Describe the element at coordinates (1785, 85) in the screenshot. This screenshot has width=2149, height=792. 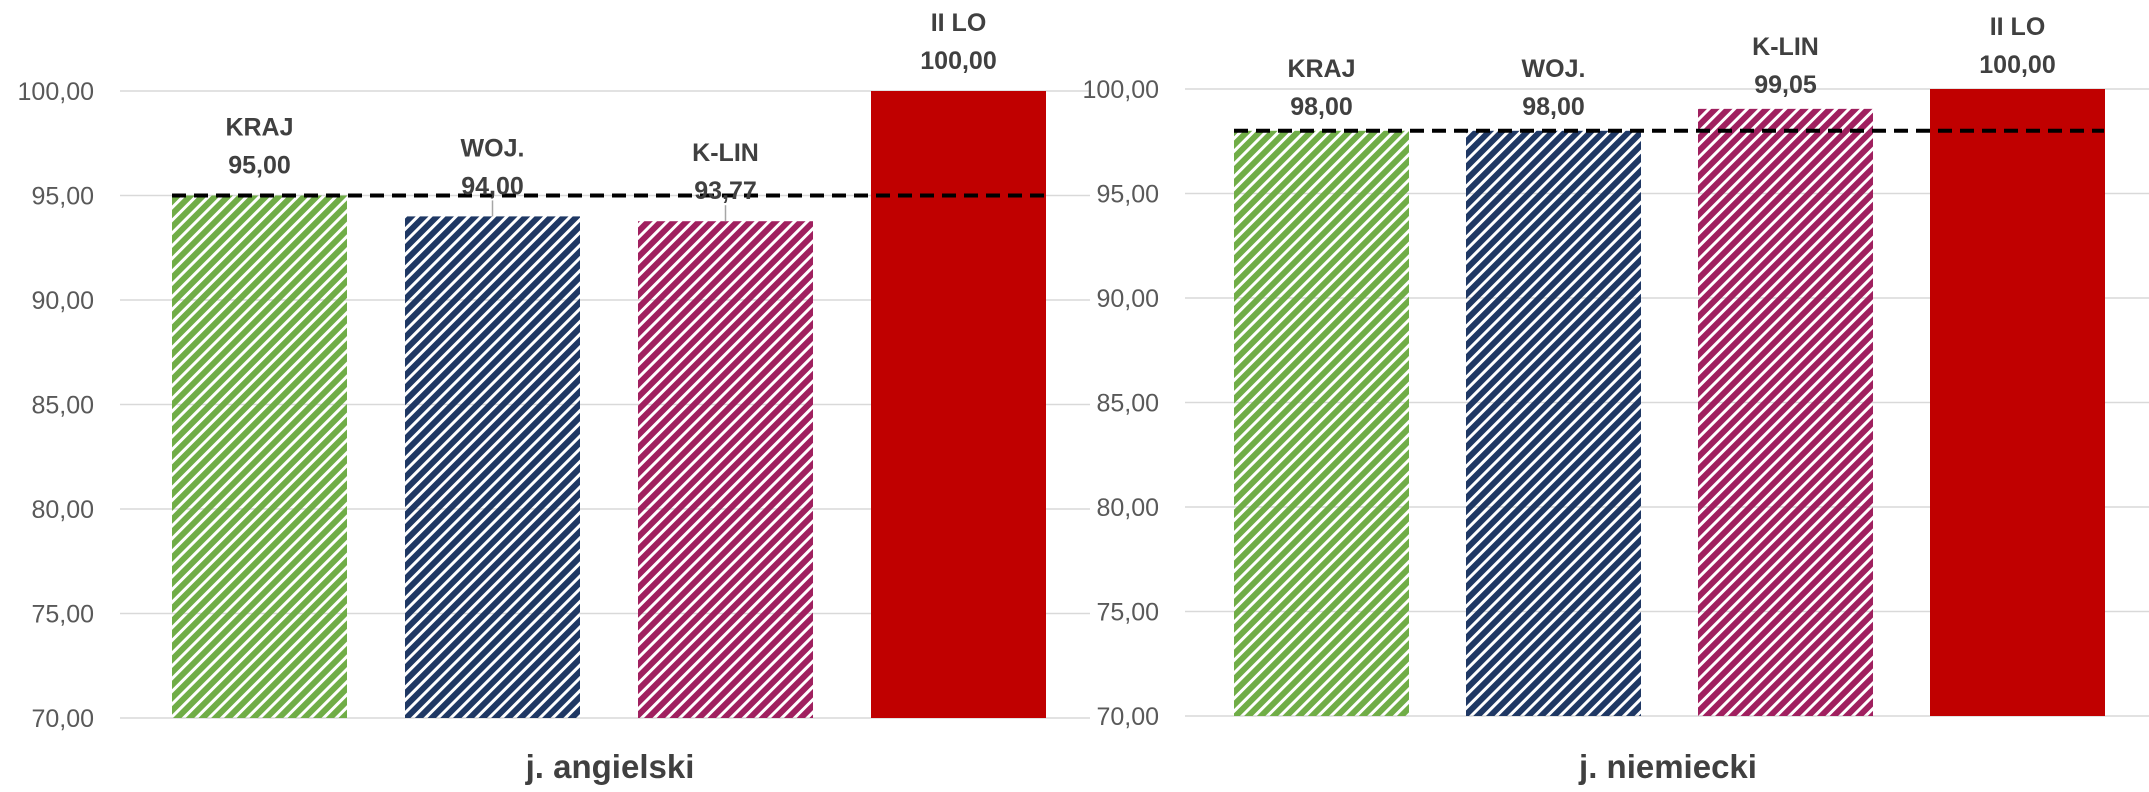
I see `data-label-value: 99,05` at that location.